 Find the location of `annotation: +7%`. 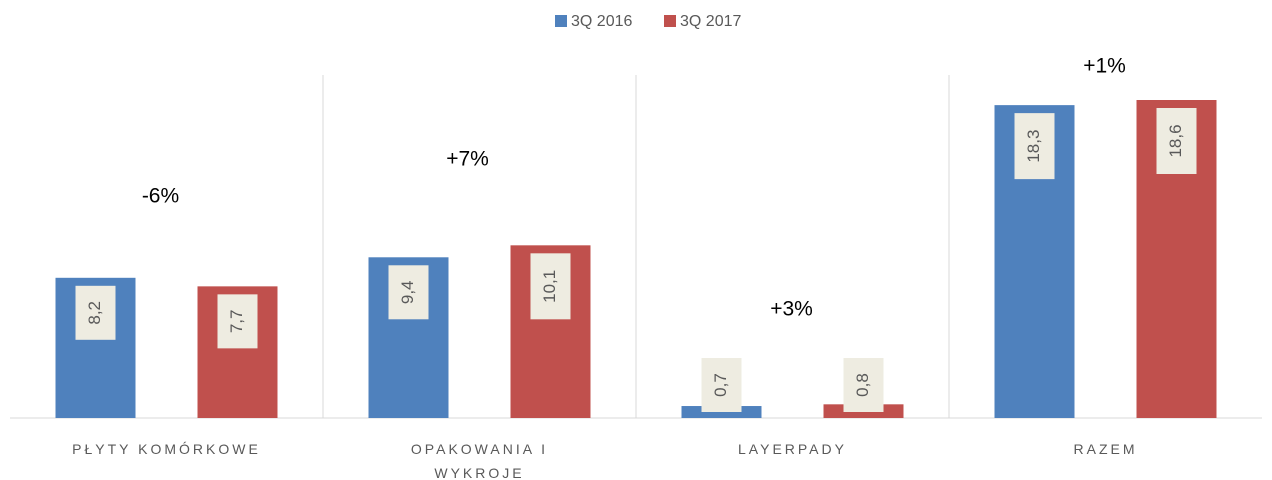

annotation: +7% is located at coordinates (467, 159).